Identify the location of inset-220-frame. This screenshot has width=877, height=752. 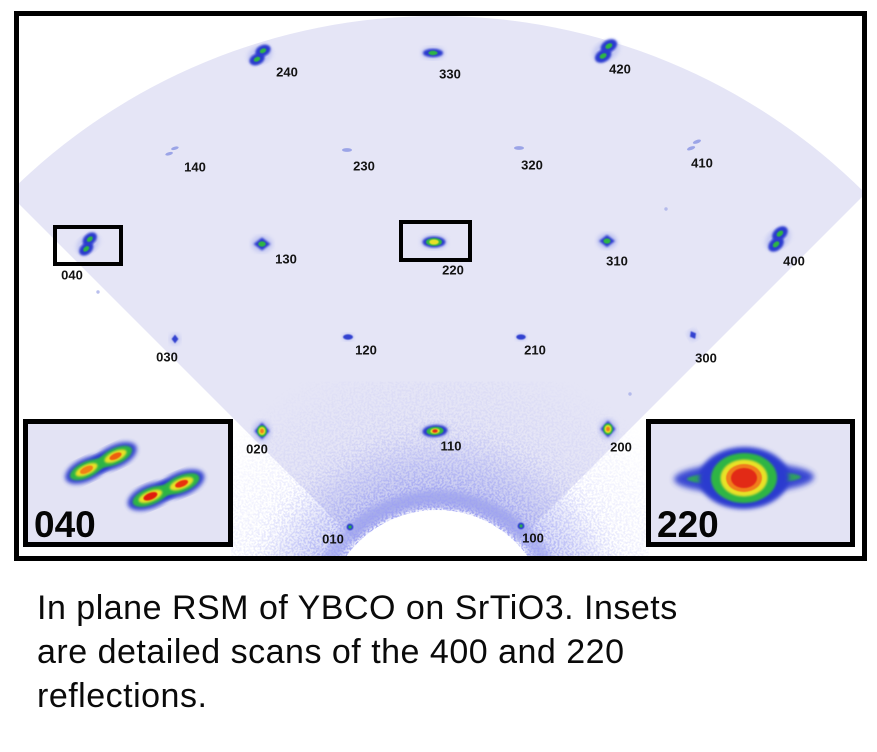
(750, 483).